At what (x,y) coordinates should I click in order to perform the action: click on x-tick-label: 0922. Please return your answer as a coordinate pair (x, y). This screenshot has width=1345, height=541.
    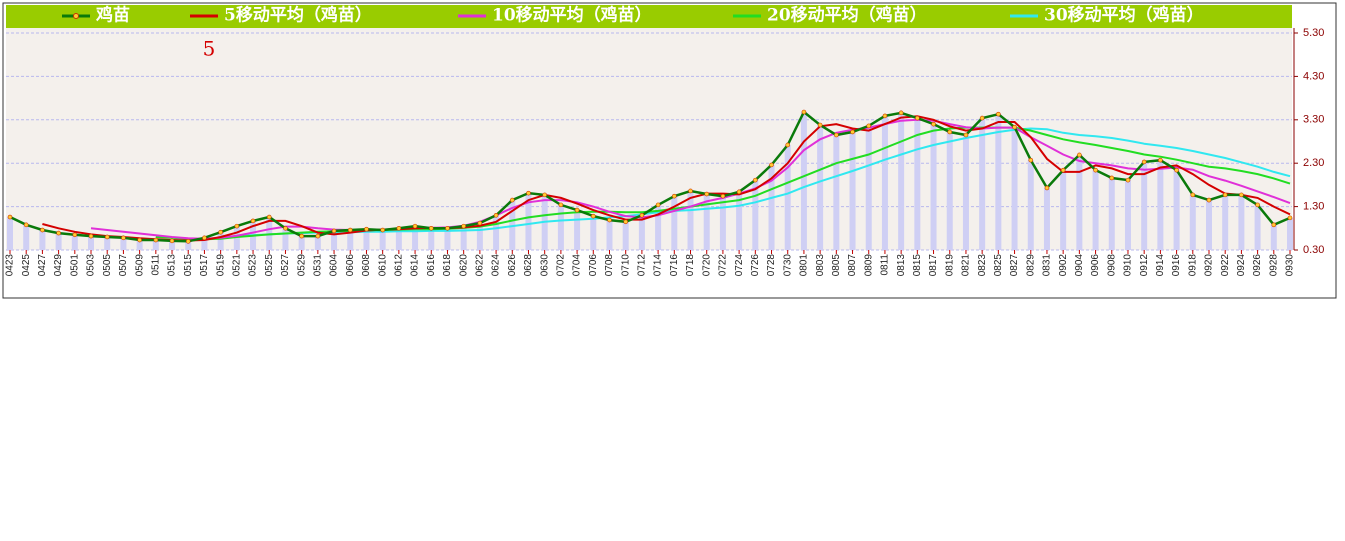
    Looking at the image, I should click on (1225, 265).